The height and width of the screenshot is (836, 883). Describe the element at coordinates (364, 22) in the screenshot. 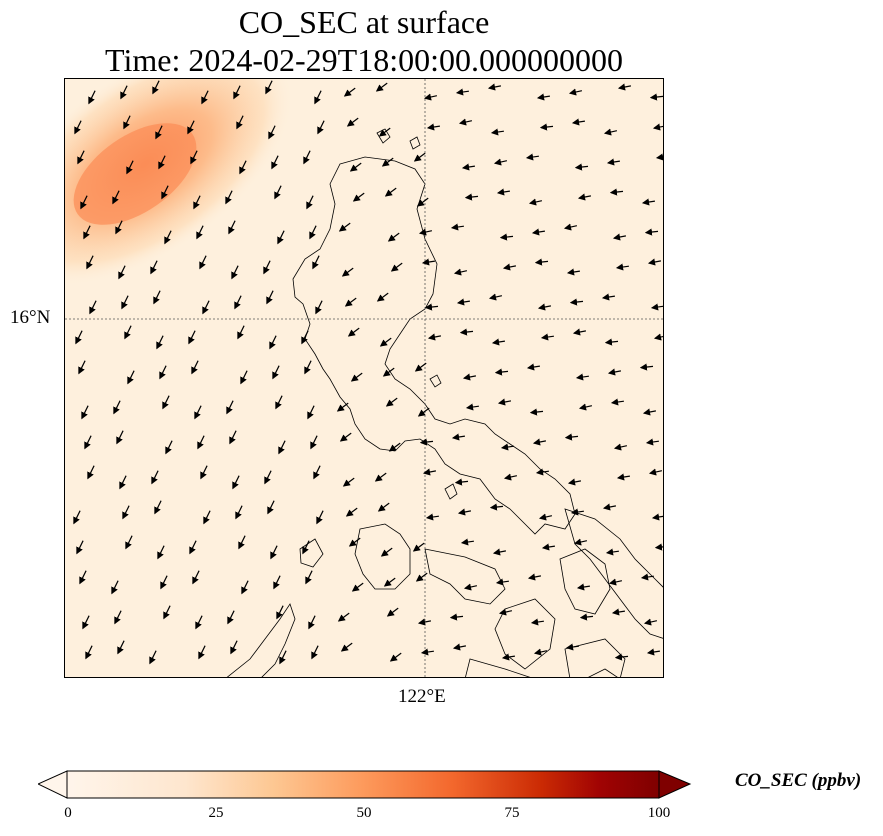

I see `chart-title: CO_SEC at surface` at that location.